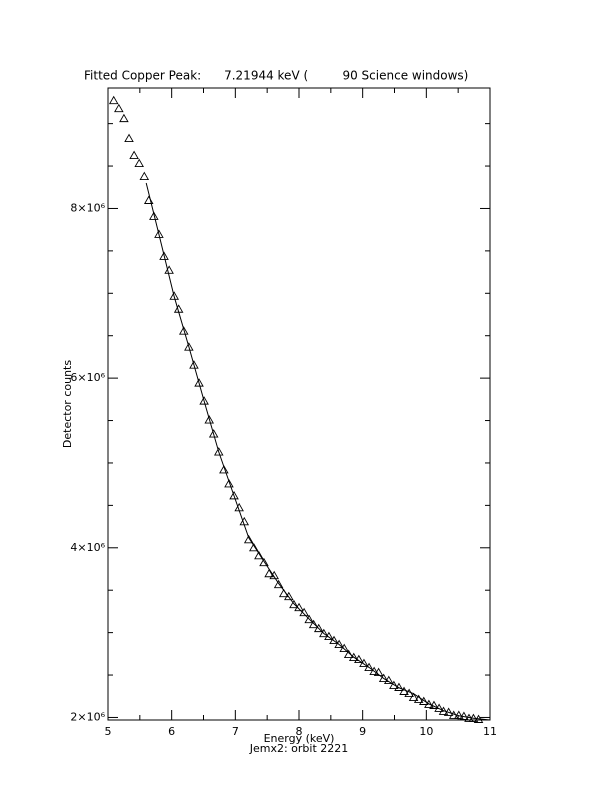 This screenshot has height=792, width=612. What do you see at coordinates (299, 748) in the screenshot?
I see `subtitle: Jemx2: orbit 2221` at bounding box center [299, 748].